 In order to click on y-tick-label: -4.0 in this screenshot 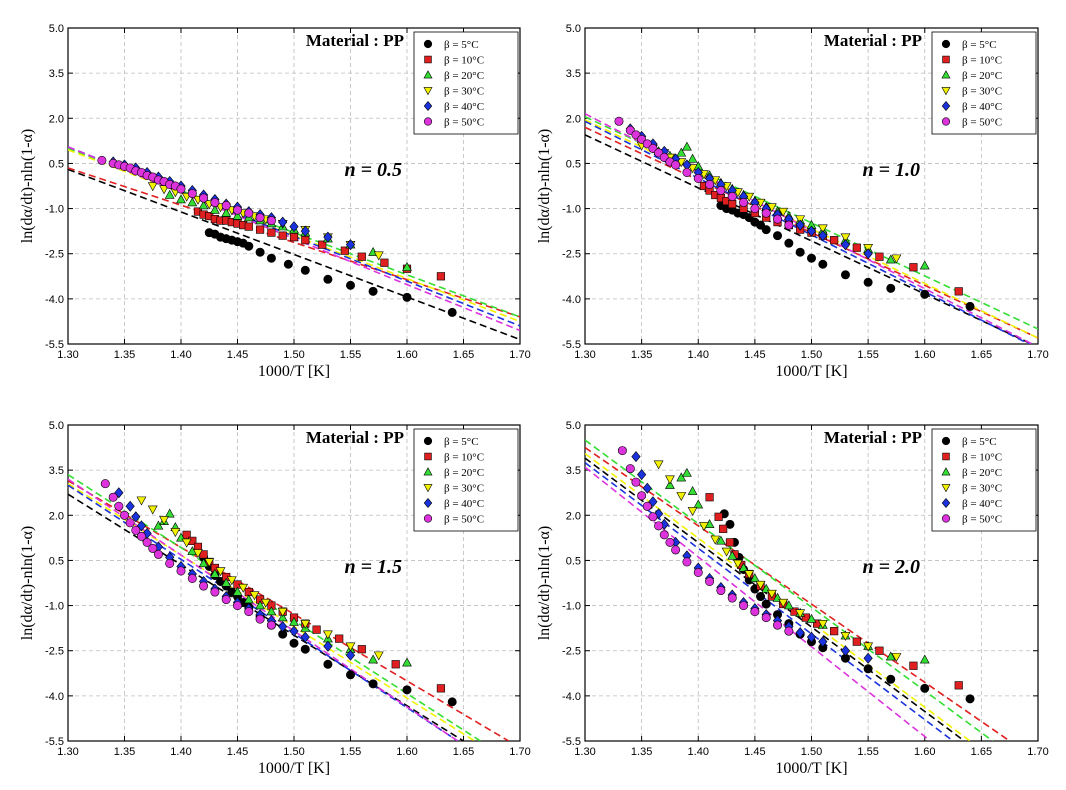, I will do `click(571, 697)`.